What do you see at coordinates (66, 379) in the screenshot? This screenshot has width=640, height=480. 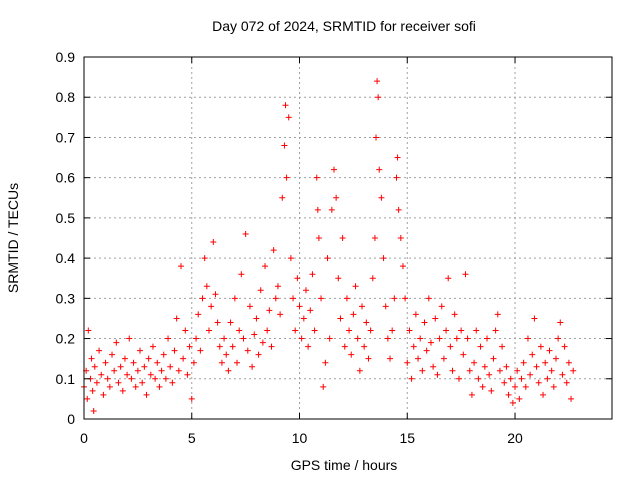 I see `y-tick-label: 0.1` at bounding box center [66, 379].